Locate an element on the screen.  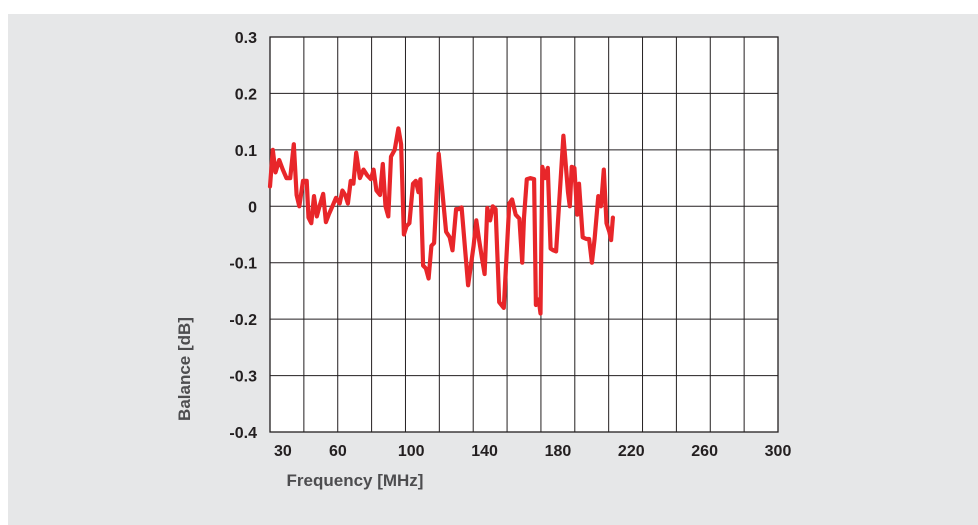
x-tick-label: 100 is located at coordinates (411, 451).